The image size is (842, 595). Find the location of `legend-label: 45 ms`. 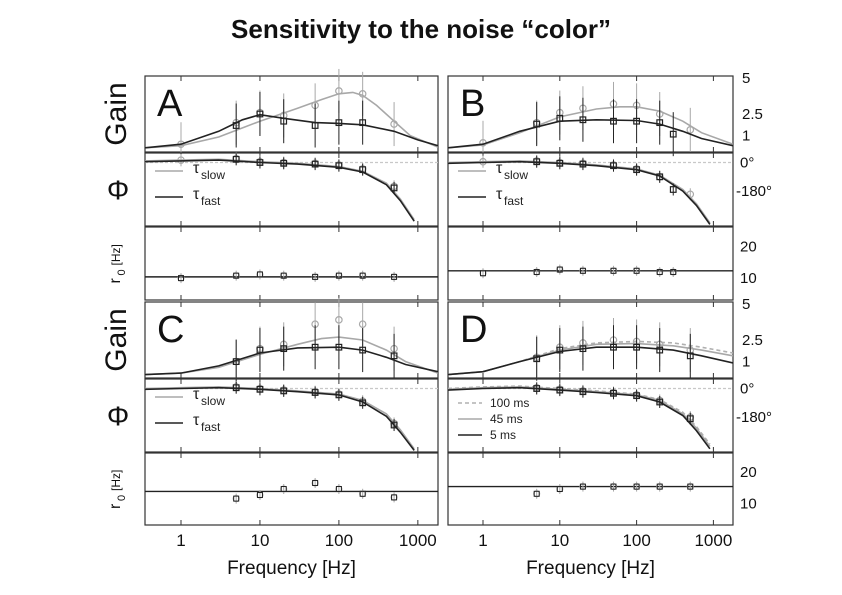

legend-label: 45 ms is located at coordinates (506, 419).